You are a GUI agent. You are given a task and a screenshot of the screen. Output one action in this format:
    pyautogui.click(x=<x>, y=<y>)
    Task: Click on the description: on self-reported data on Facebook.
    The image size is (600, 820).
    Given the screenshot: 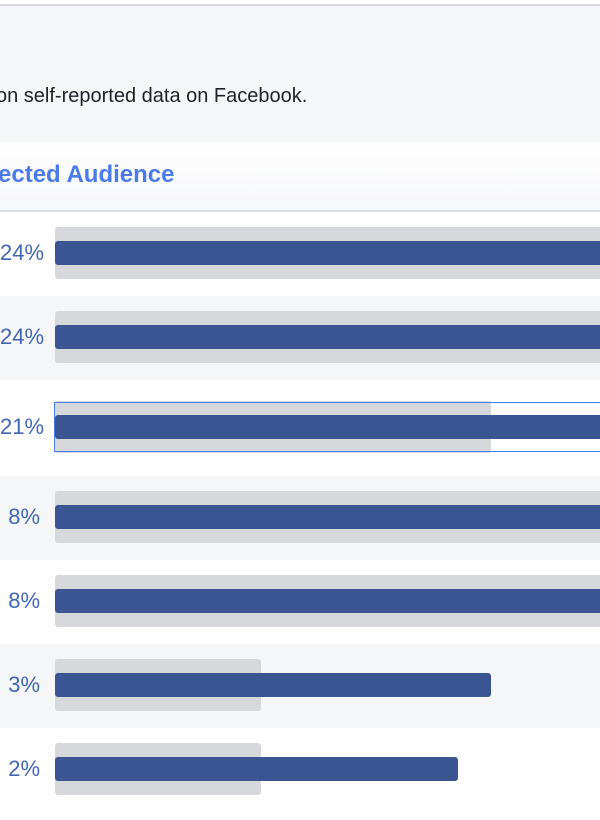 What is the action you would take?
    pyautogui.click(x=154, y=96)
    